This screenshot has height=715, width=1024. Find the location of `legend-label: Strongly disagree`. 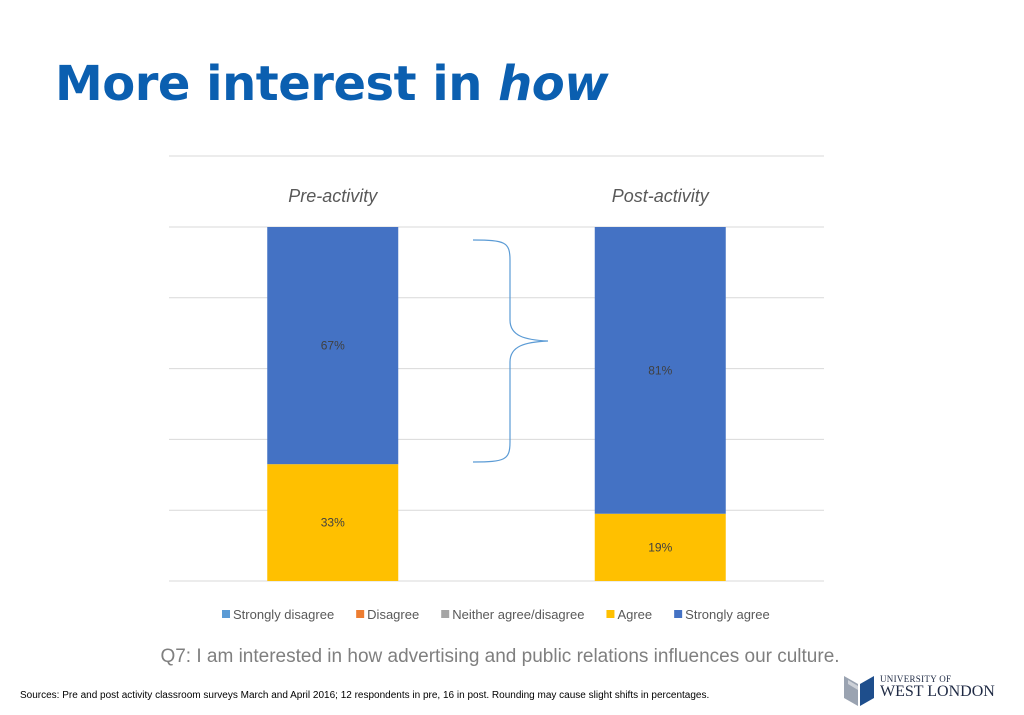

legend-label: Strongly disagree is located at coordinates (283, 614).